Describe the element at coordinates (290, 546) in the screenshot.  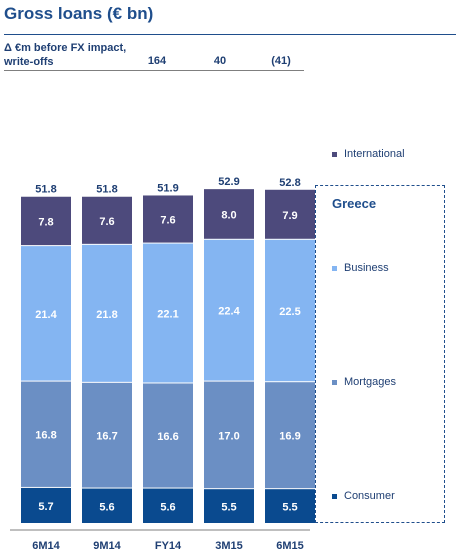
I see `category-label-6m15: 6M15` at that location.